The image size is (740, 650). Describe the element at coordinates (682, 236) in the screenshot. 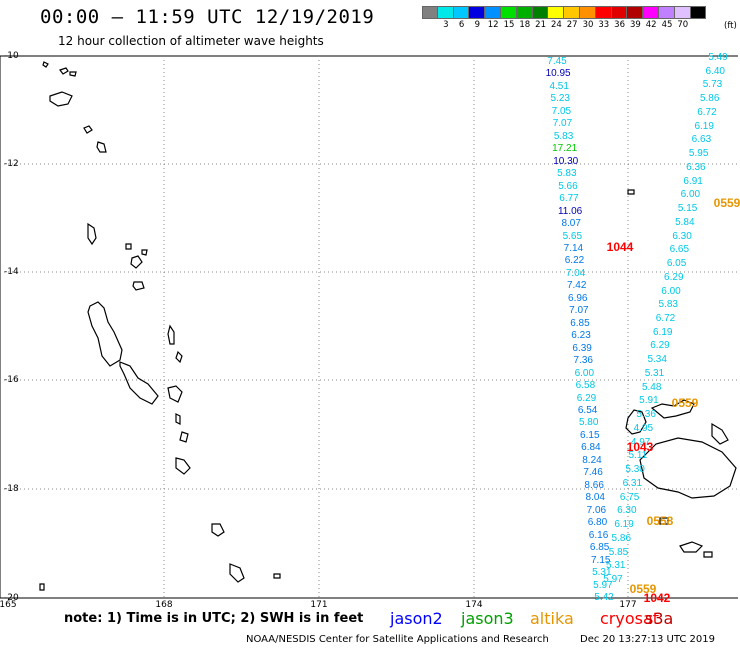

I see `wave-height-value: 6.30` at that location.